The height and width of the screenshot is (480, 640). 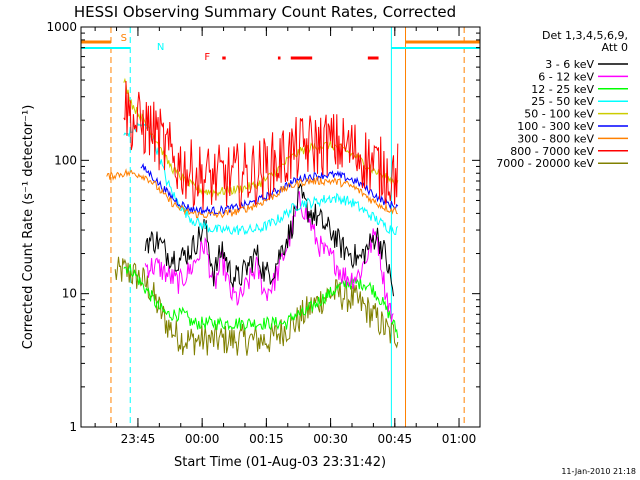 What do you see at coordinates (124, 38) in the screenshot?
I see `flag-label-s: S` at bounding box center [124, 38].